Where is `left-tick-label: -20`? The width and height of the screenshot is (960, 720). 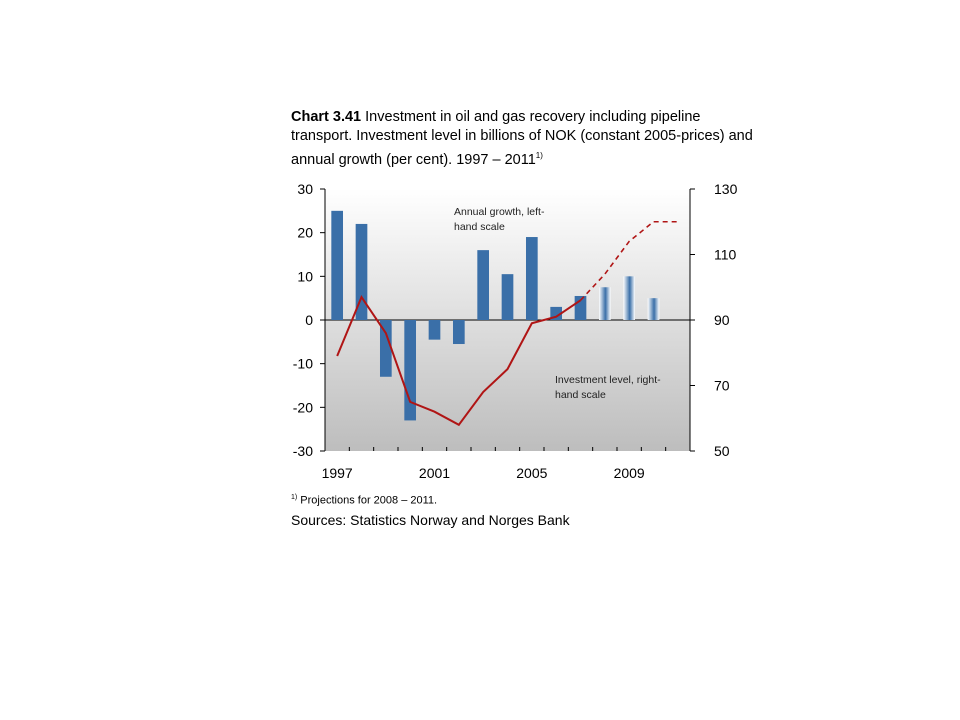
left-tick-label: -20 is located at coordinates (303, 407).